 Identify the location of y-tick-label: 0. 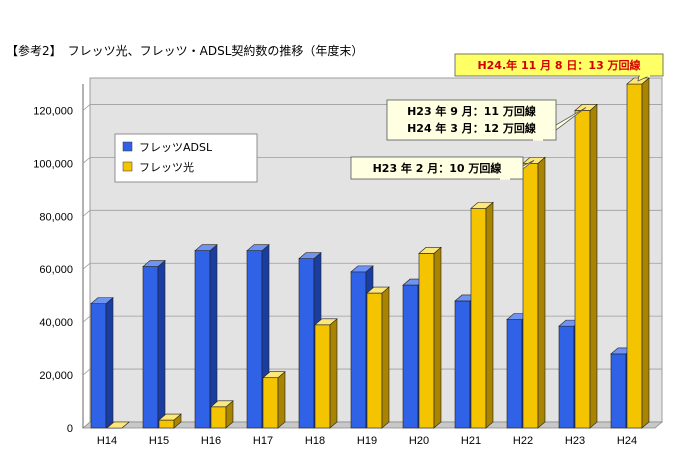
(70, 429).